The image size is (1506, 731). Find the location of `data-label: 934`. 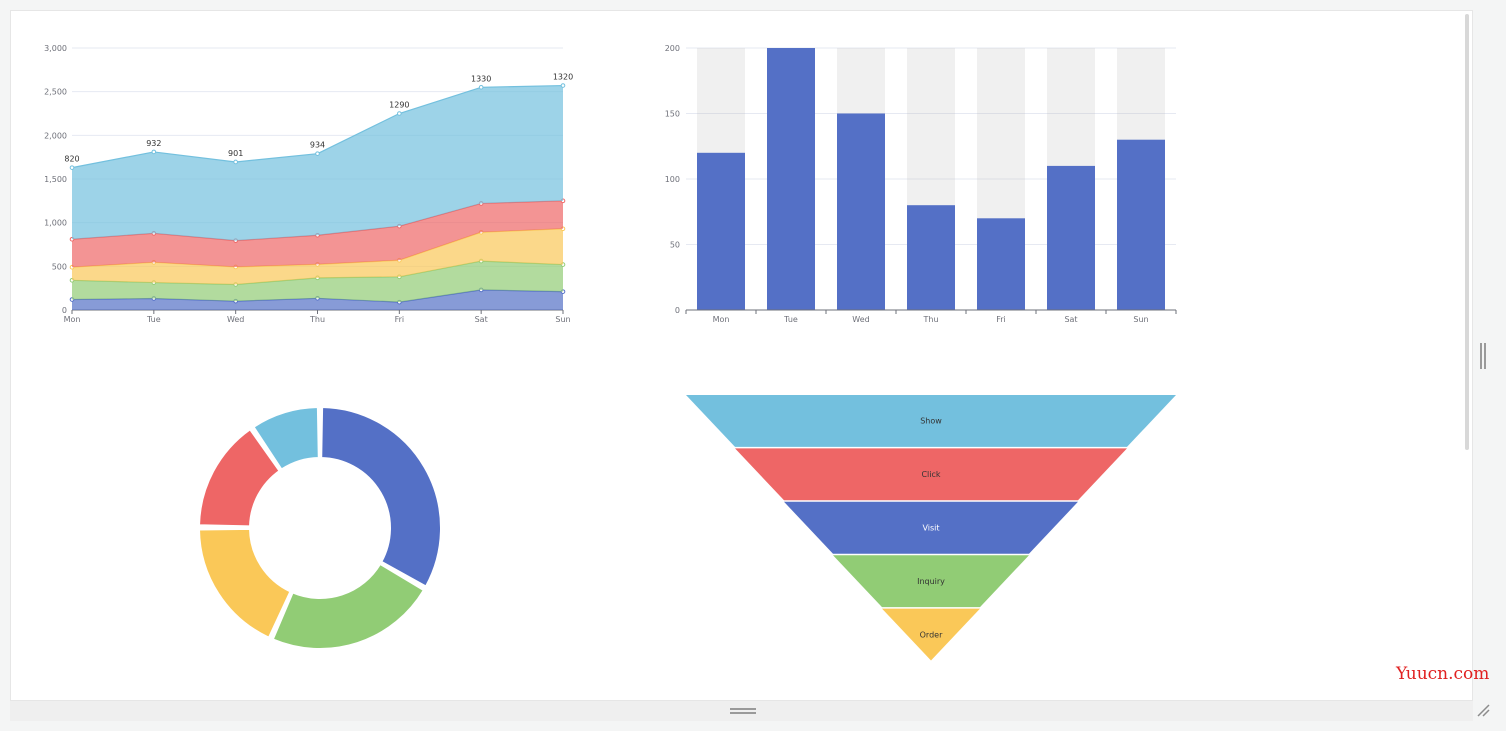

data-label: 934 is located at coordinates (317, 145).